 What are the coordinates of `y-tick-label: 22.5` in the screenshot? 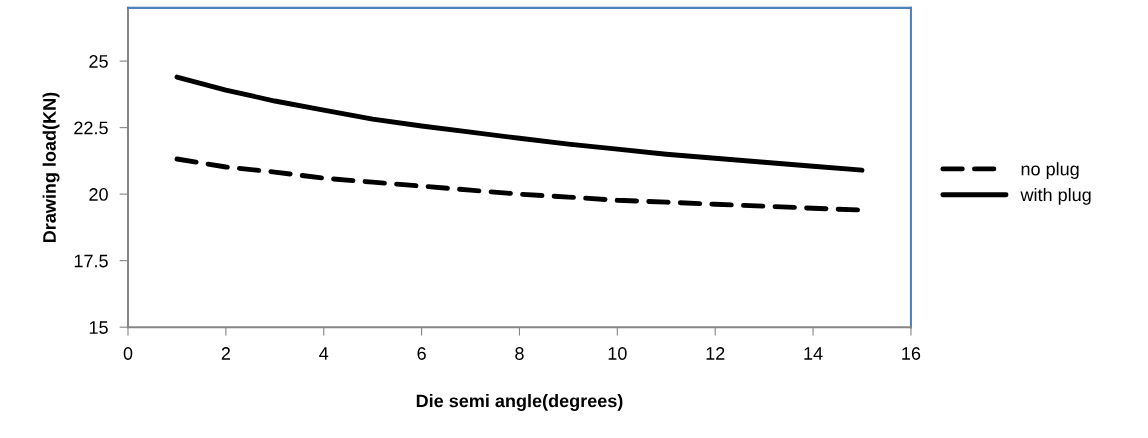 It's located at (91, 128).